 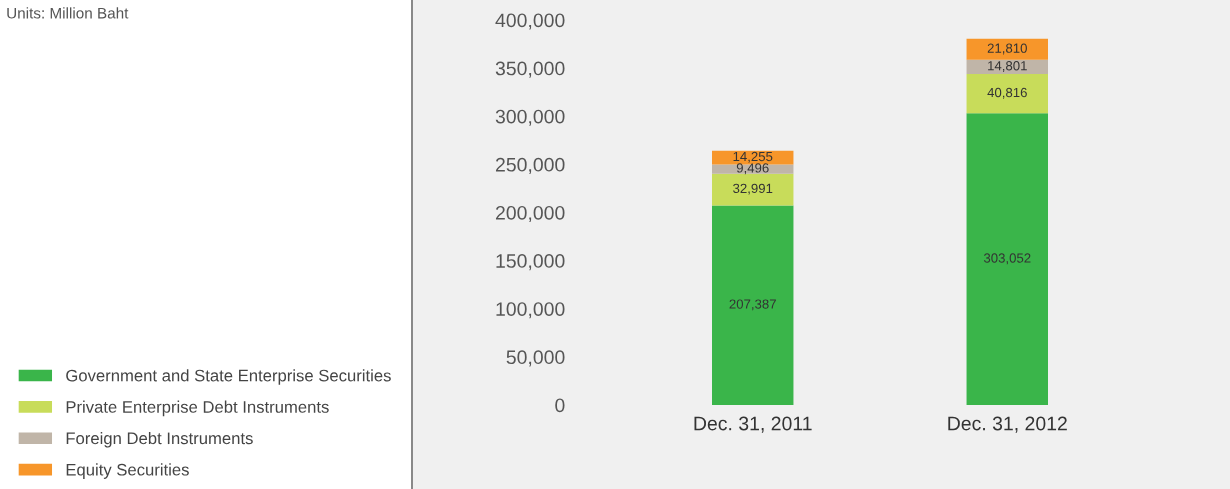 I want to click on data-label: 32,991, so click(x=753, y=189).